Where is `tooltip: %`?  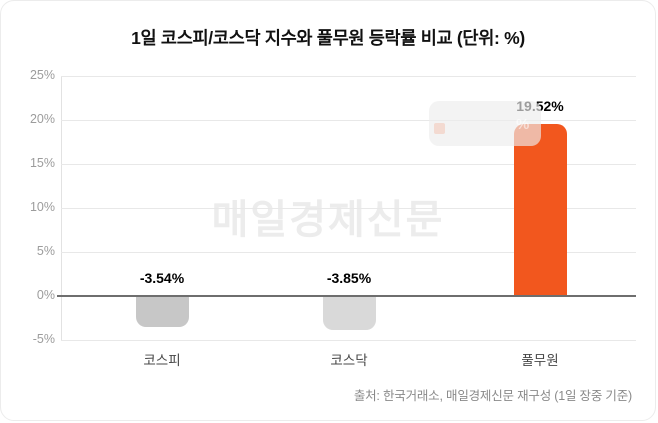
tooltip: % is located at coordinates (485, 123).